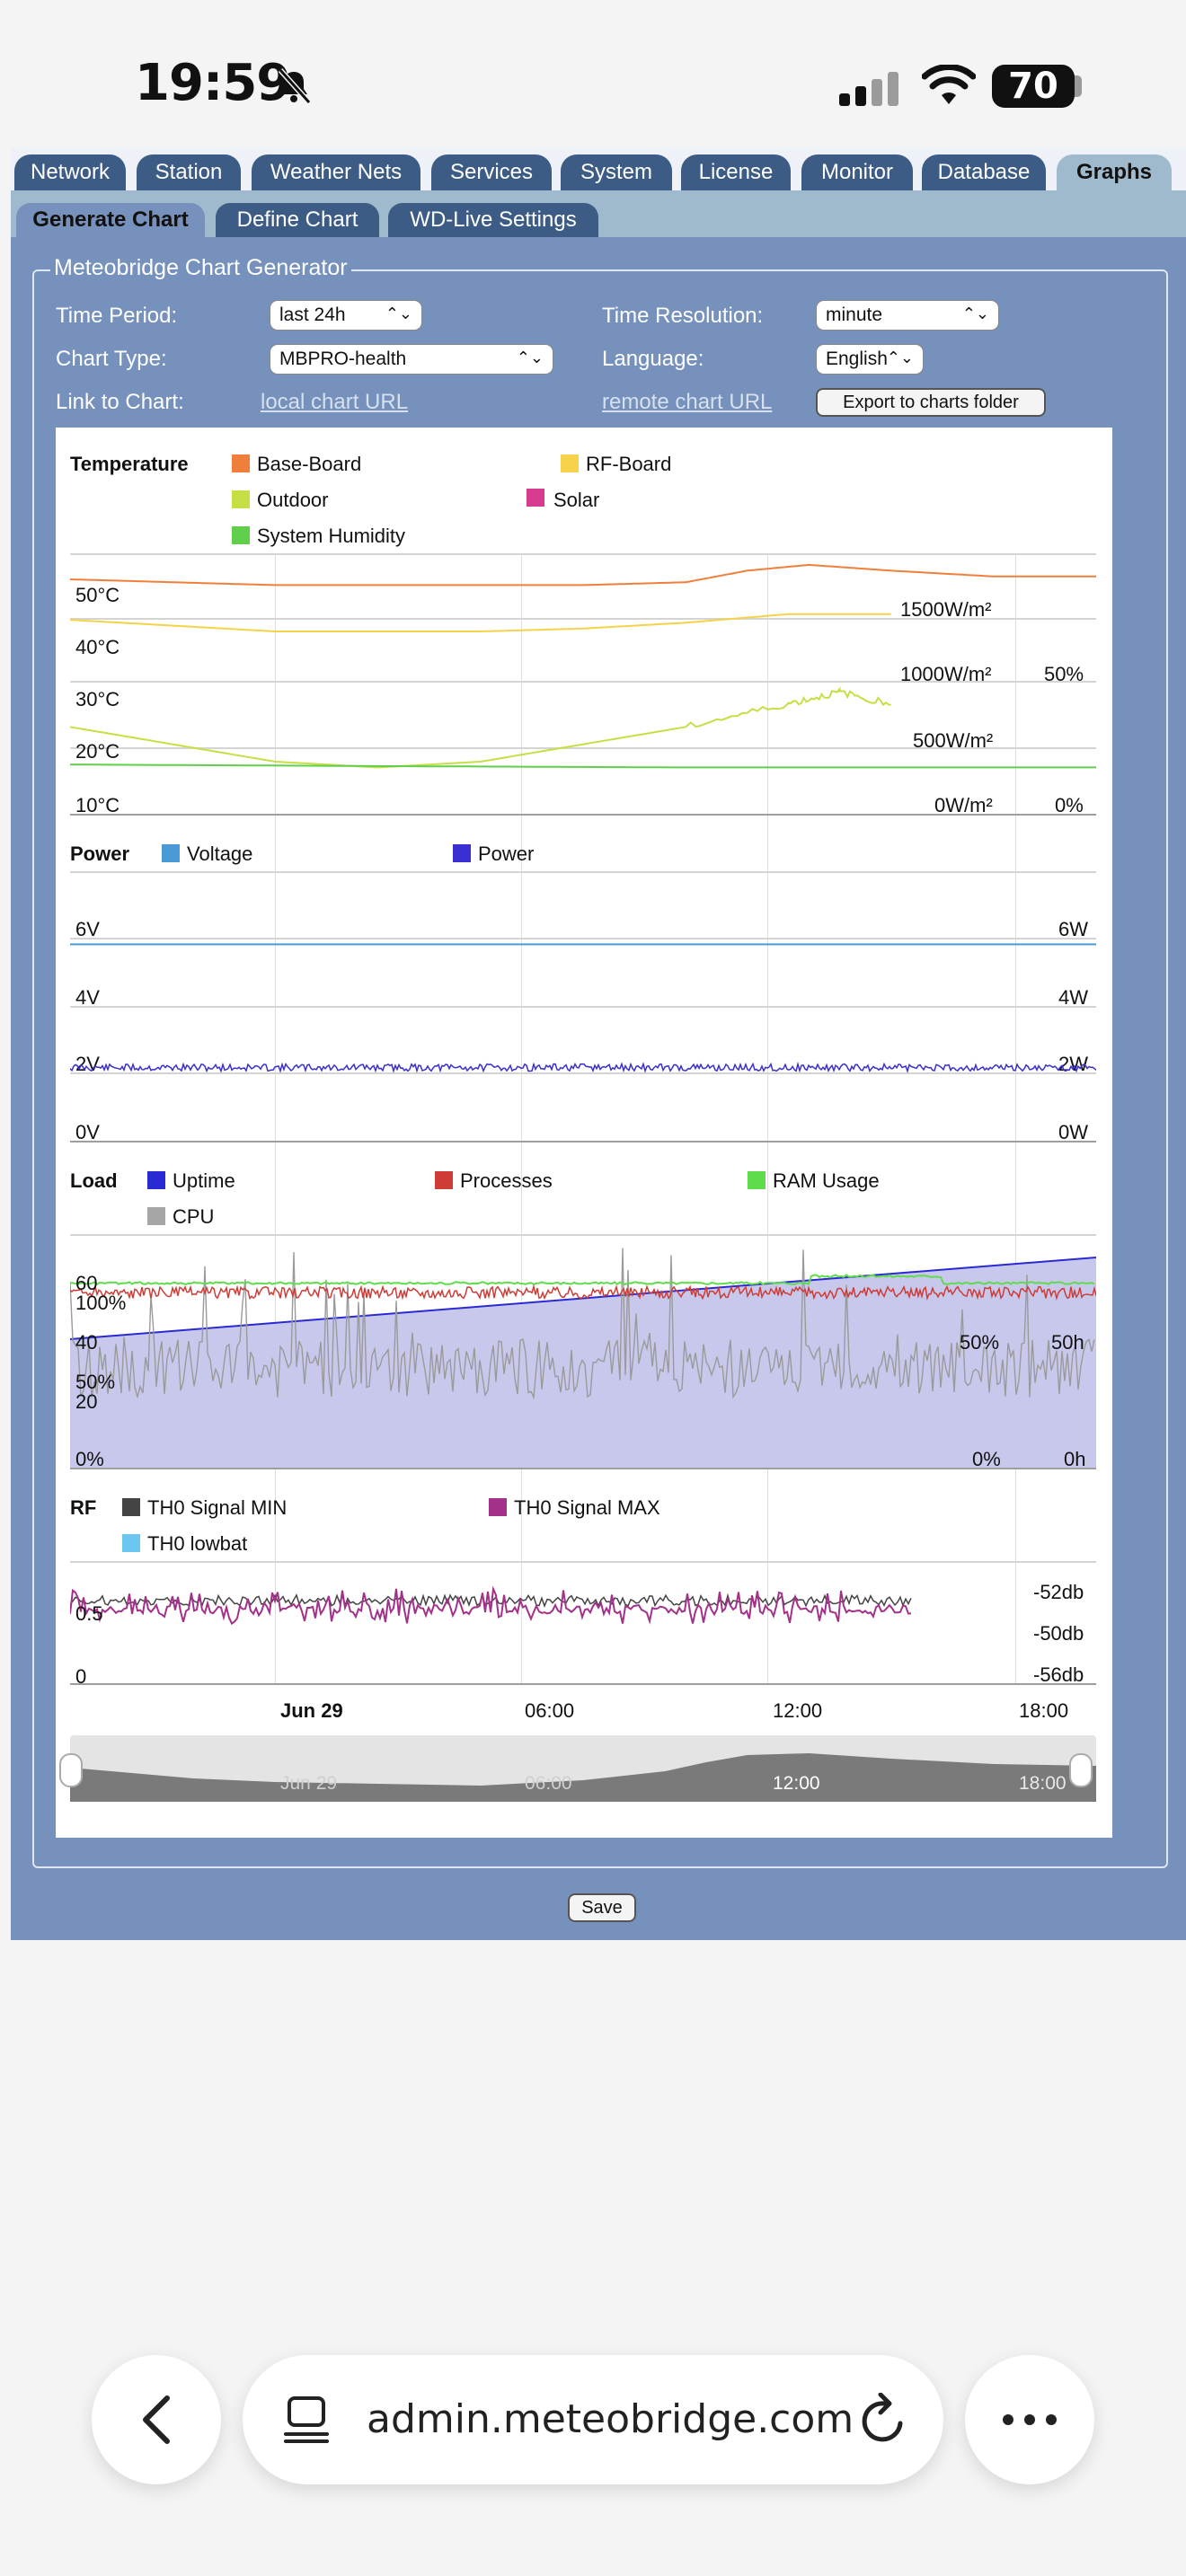  What do you see at coordinates (602, 1907) in the screenshot?
I see `save-button: Save` at bounding box center [602, 1907].